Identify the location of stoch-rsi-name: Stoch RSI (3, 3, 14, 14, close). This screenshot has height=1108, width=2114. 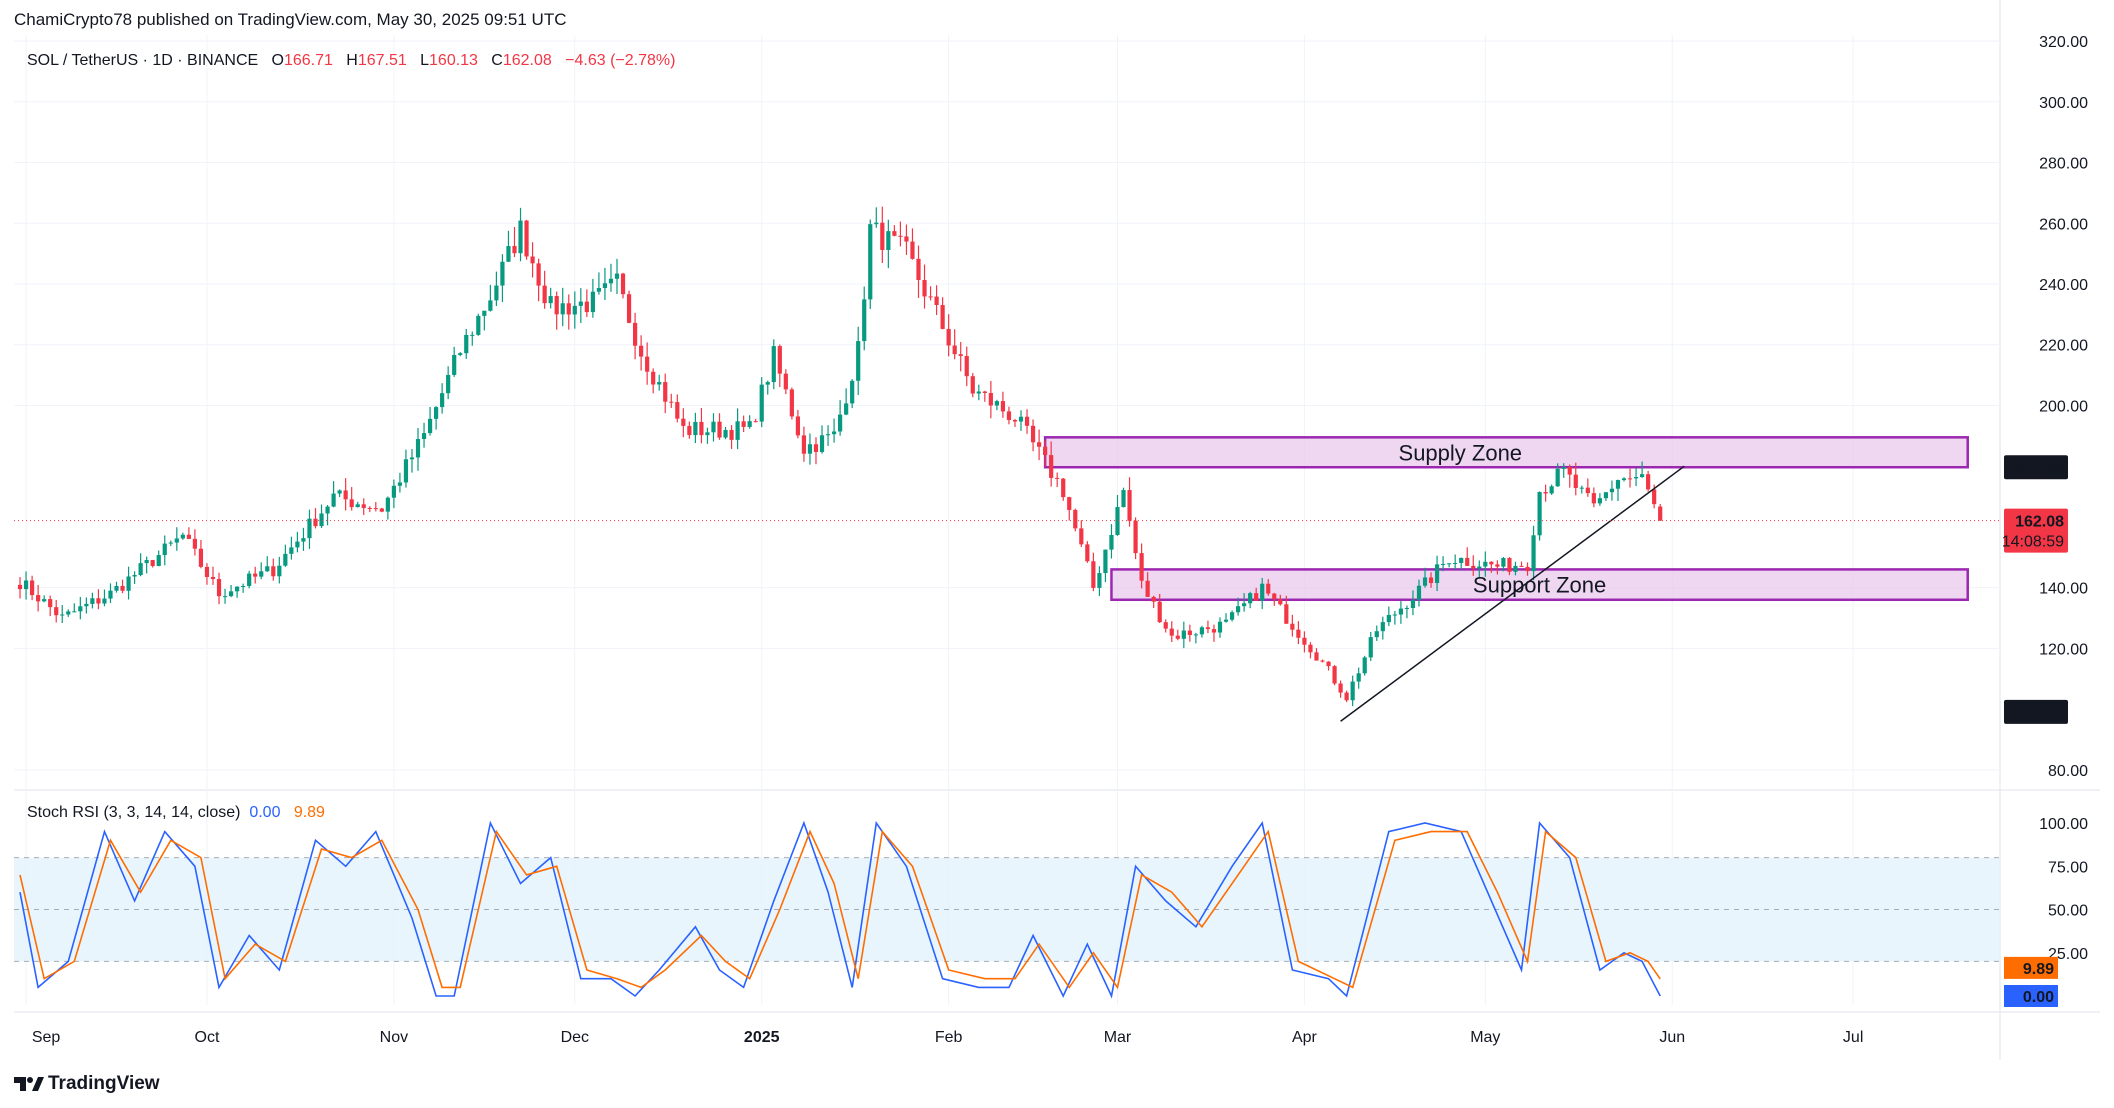
(134, 812).